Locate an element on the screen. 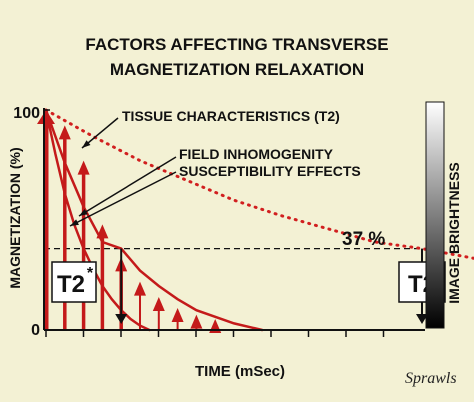  image-brightness-label: IMAGE BRIGHTNESS is located at coordinates (454, 233).